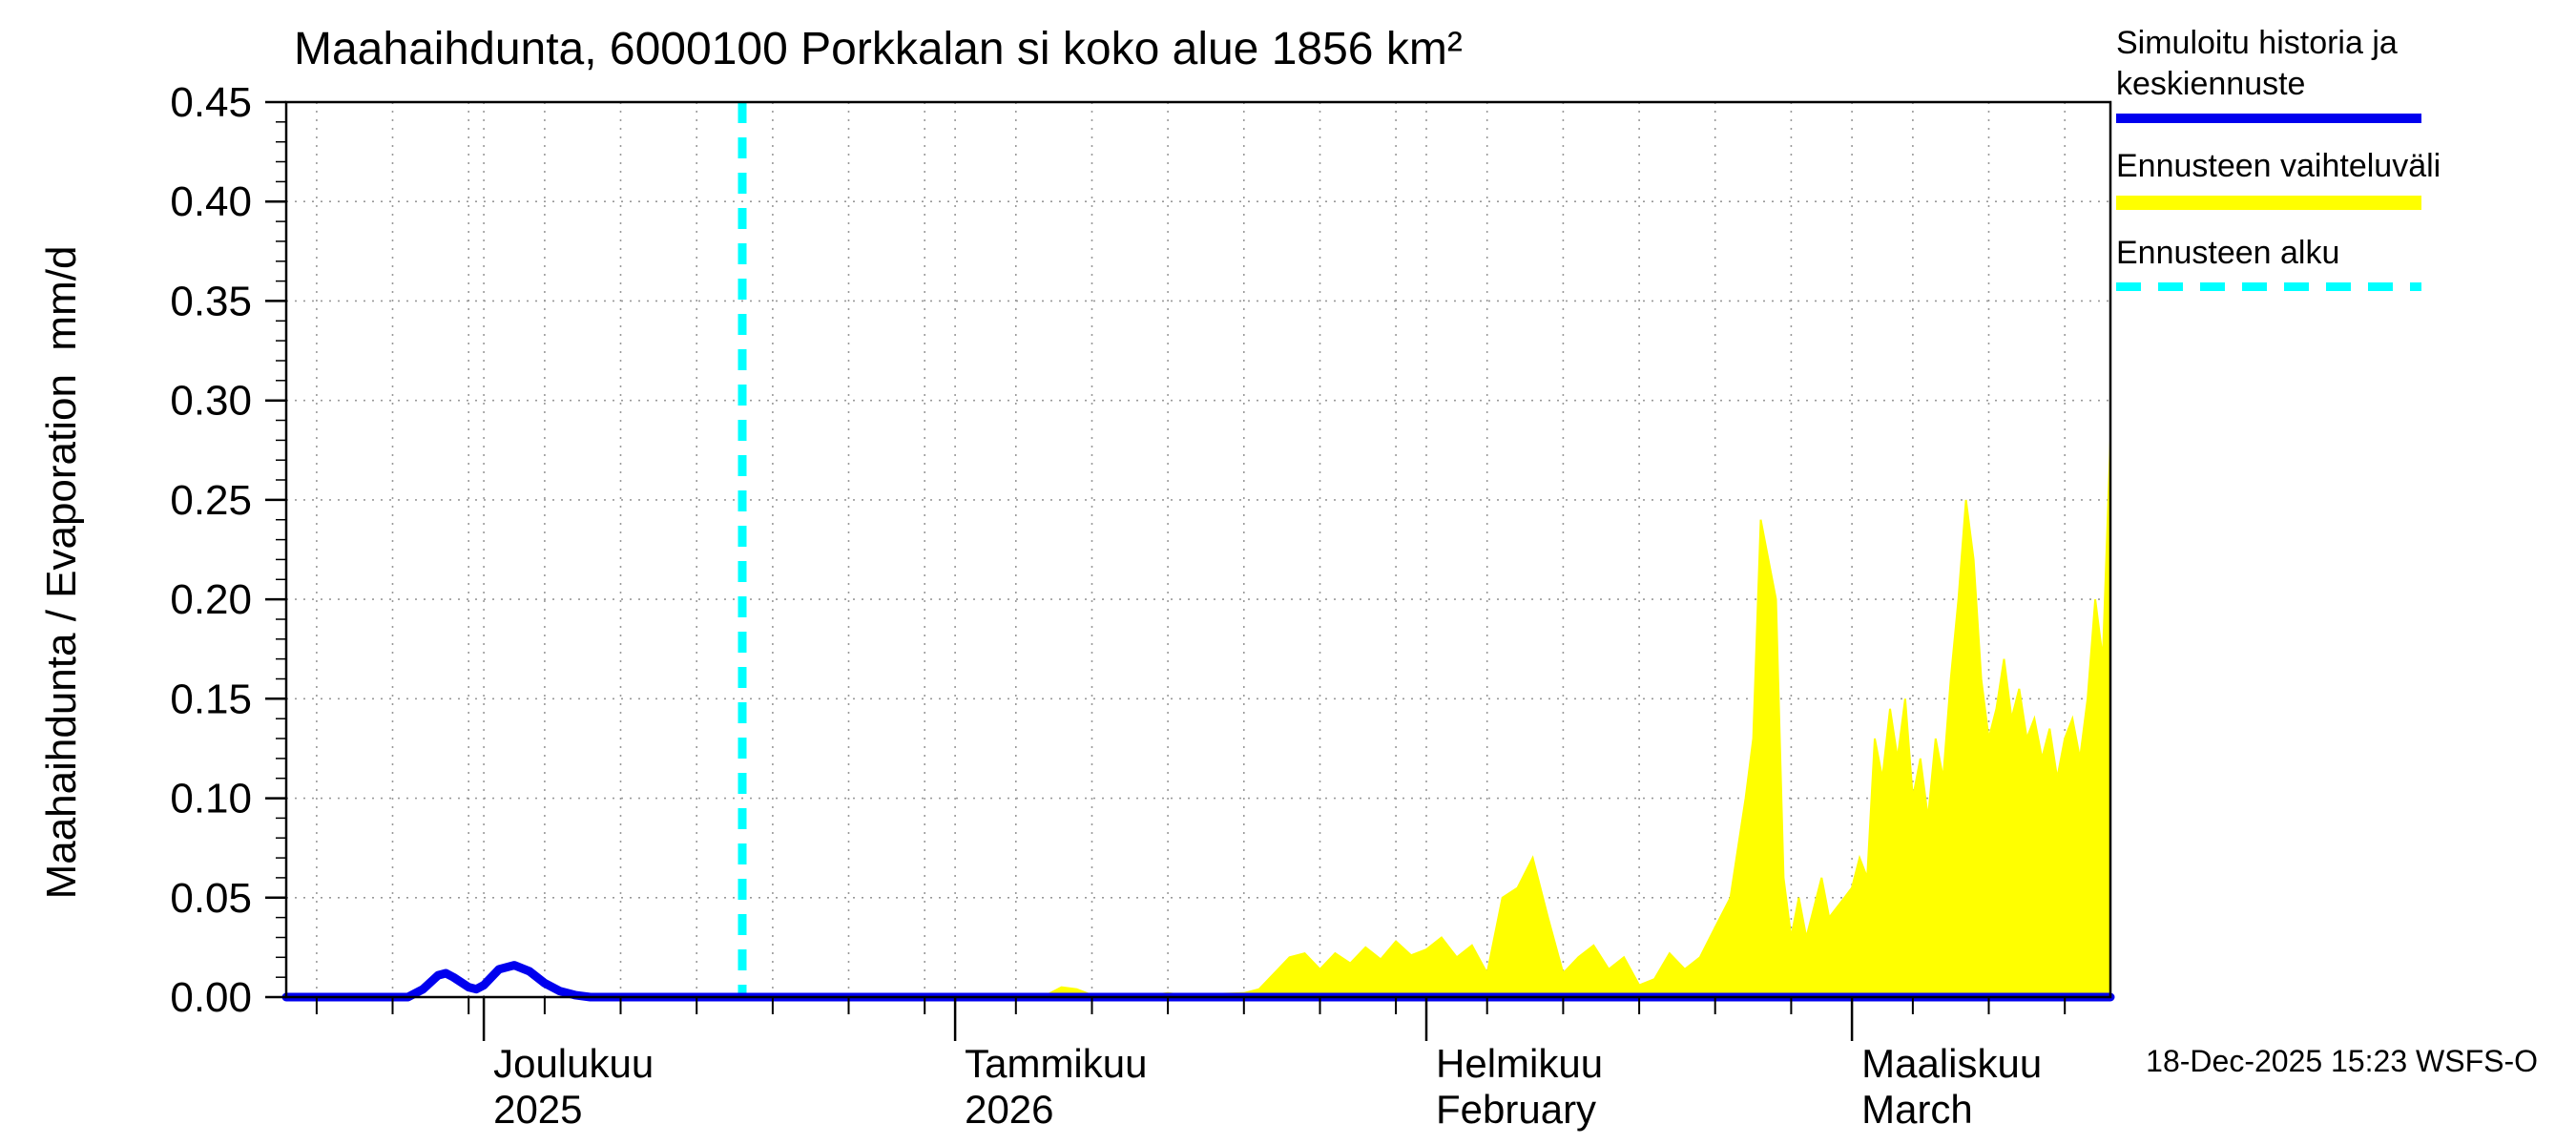  I want to click on y-tick-label: 0.30, so click(211, 402).